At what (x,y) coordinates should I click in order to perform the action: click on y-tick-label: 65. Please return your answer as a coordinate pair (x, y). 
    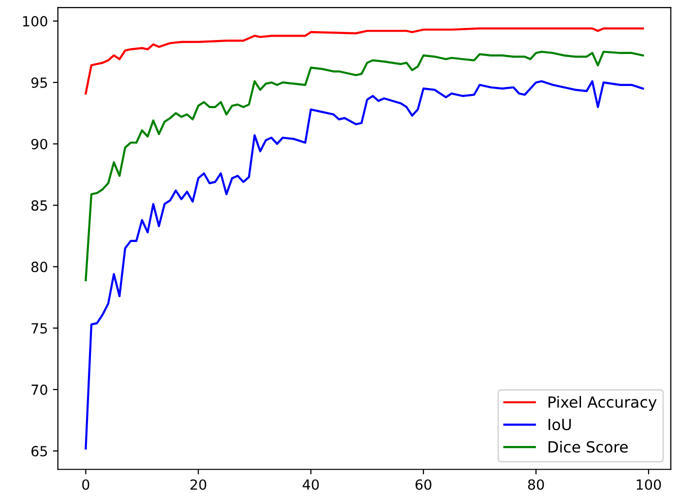
    Looking at the image, I should click on (39, 451).